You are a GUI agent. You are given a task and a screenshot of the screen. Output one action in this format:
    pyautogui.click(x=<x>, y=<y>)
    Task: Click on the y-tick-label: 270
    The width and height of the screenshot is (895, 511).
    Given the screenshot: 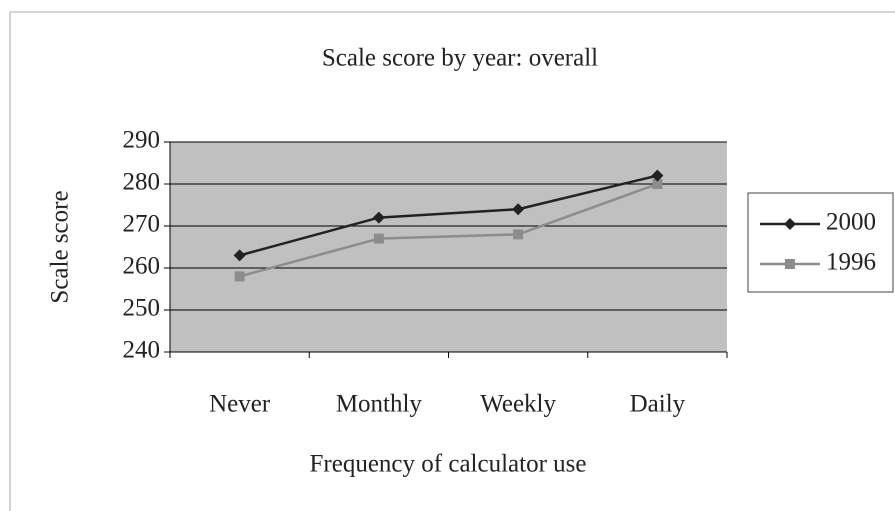 What is the action you would take?
    pyautogui.click(x=142, y=224)
    